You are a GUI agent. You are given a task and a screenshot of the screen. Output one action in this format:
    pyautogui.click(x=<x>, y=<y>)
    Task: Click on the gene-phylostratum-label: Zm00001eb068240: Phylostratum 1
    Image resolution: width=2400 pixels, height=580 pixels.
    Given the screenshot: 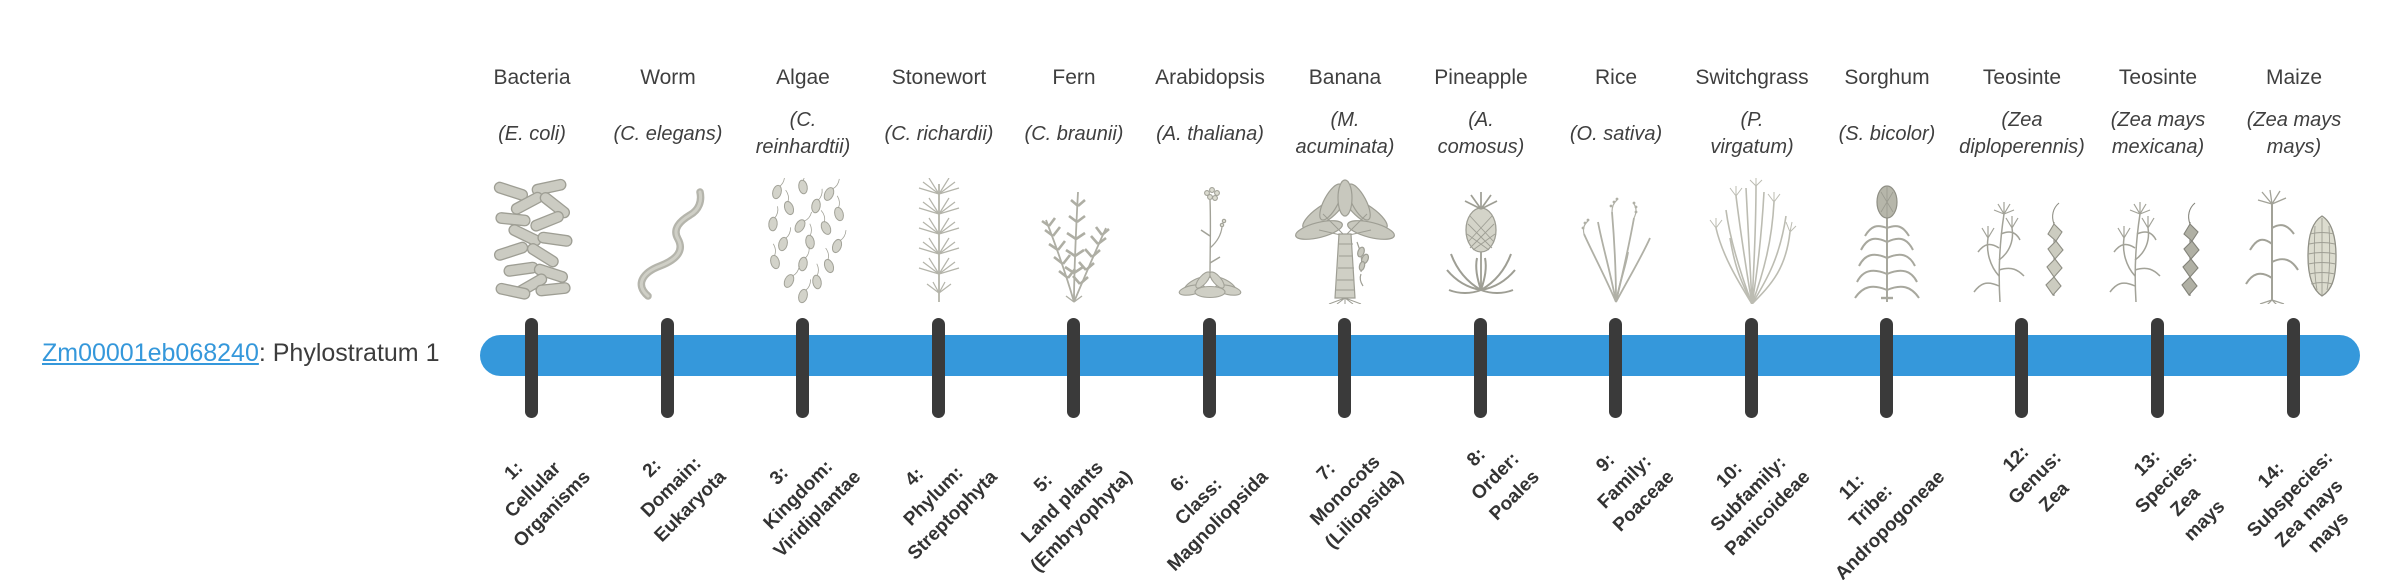 What is the action you would take?
    pyautogui.click(x=241, y=353)
    